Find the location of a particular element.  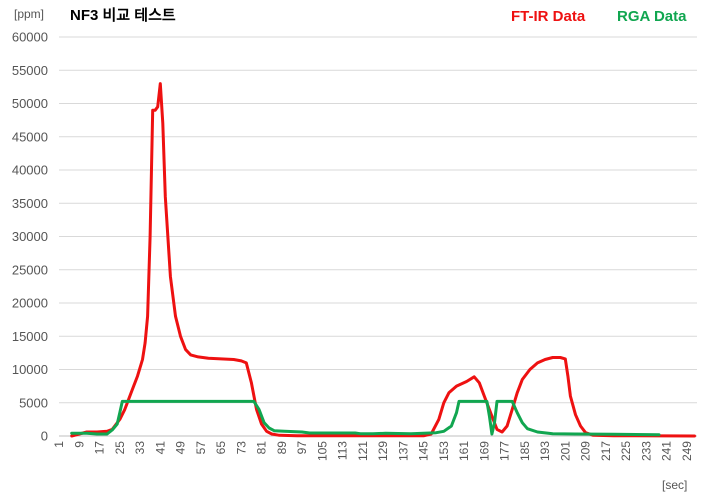

x-tick-label: 201 is located at coordinates (565, 451).